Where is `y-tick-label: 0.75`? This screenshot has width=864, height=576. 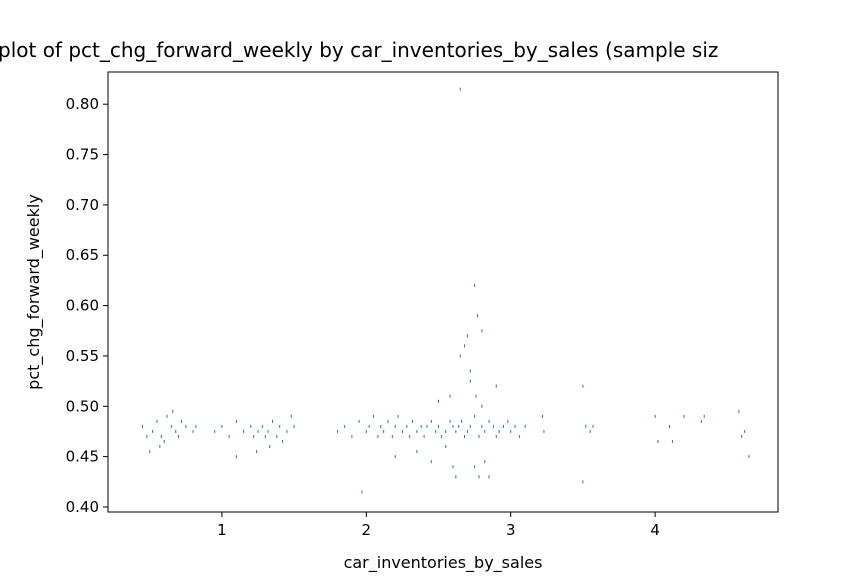
y-tick-label: 0.75 is located at coordinates (82, 155).